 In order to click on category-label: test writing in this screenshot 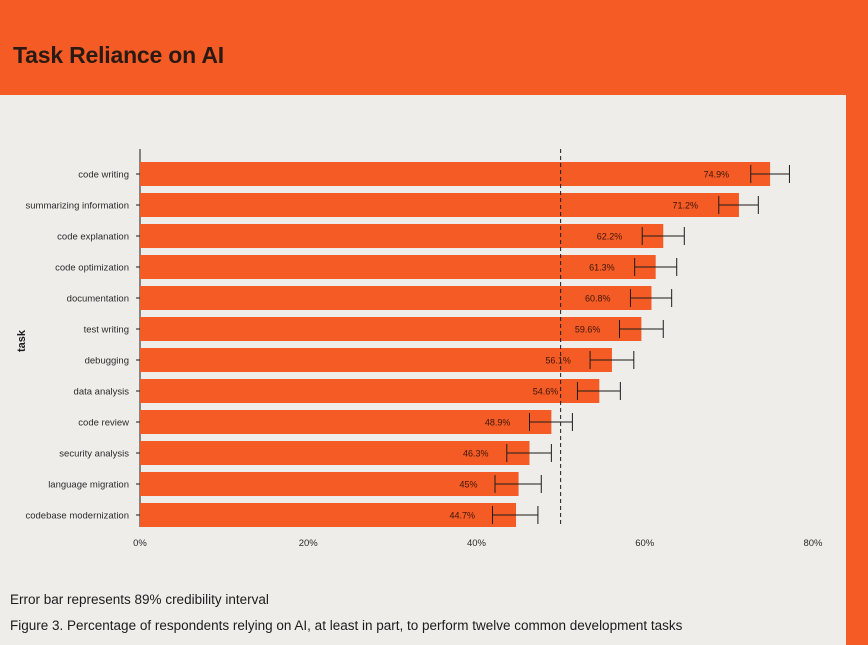, I will do `click(106, 330)`.